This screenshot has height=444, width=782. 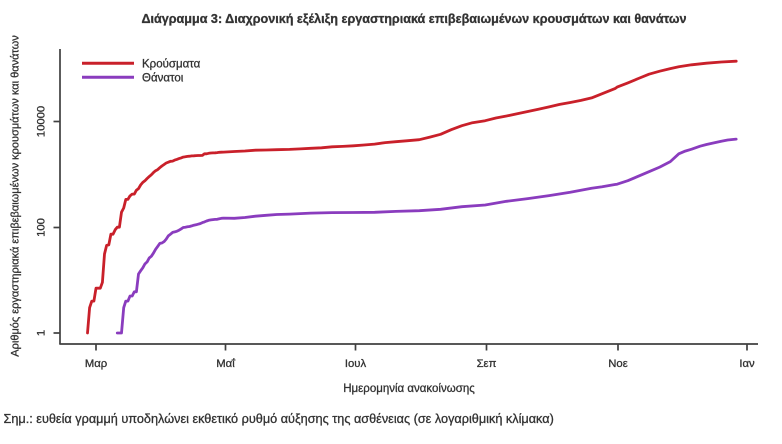 What do you see at coordinates (171, 64) in the screenshot?
I see `svg-text: Κρούσματα` at bounding box center [171, 64].